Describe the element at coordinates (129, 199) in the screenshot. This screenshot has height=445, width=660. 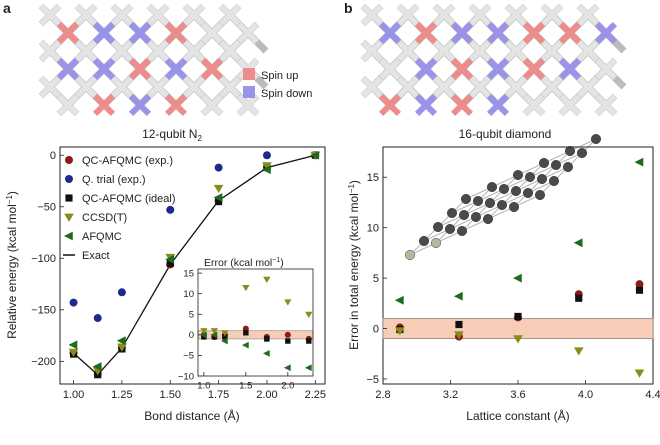
I see `legend-label: QC-AFQMC (ideal)` at that location.